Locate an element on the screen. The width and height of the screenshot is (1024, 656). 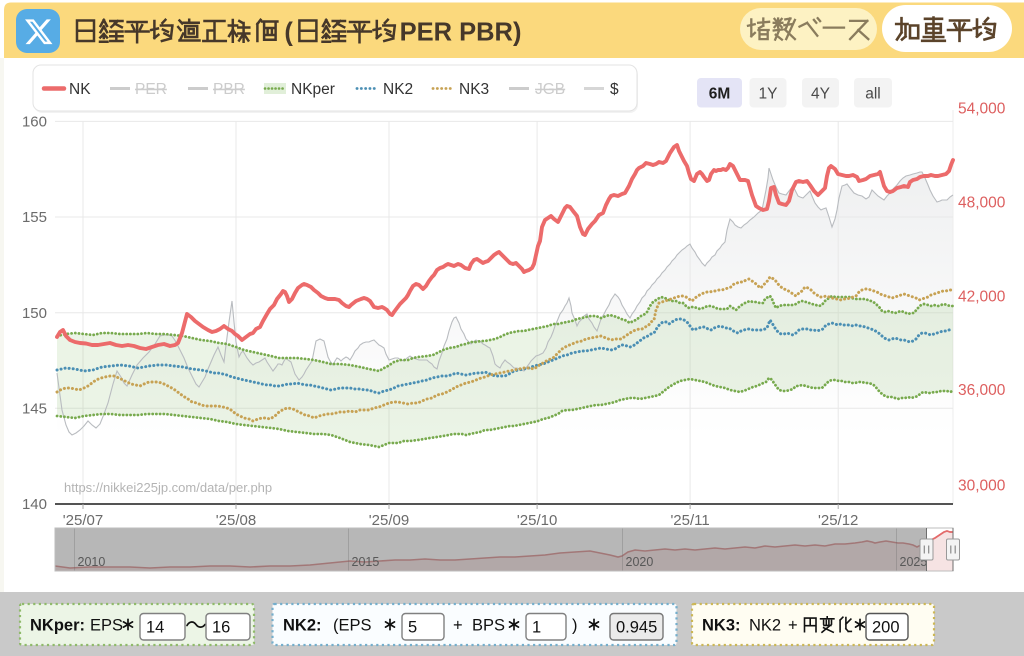
svg-text: 1Y is located at coordinates (768, 94).